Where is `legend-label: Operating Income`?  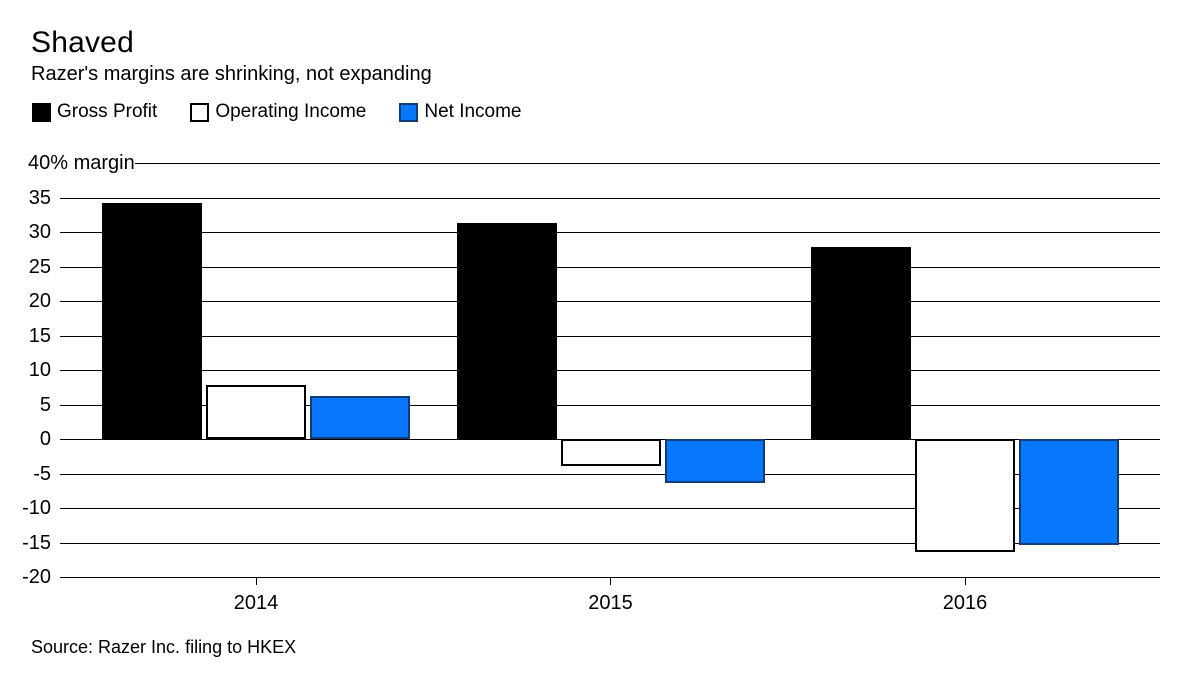
legend-label: Operating Income is located at coordinates (291, 111).